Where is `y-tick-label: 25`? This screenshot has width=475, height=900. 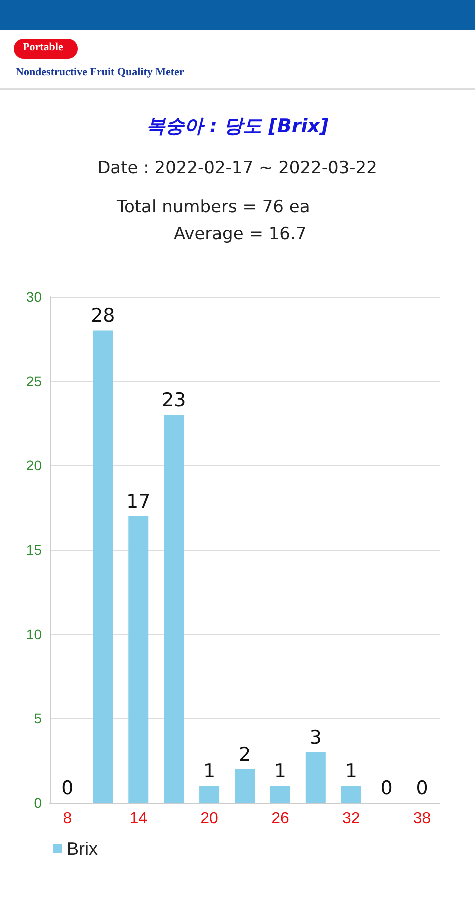
y-tick-label: 25 is located at coordinates (34, 381).